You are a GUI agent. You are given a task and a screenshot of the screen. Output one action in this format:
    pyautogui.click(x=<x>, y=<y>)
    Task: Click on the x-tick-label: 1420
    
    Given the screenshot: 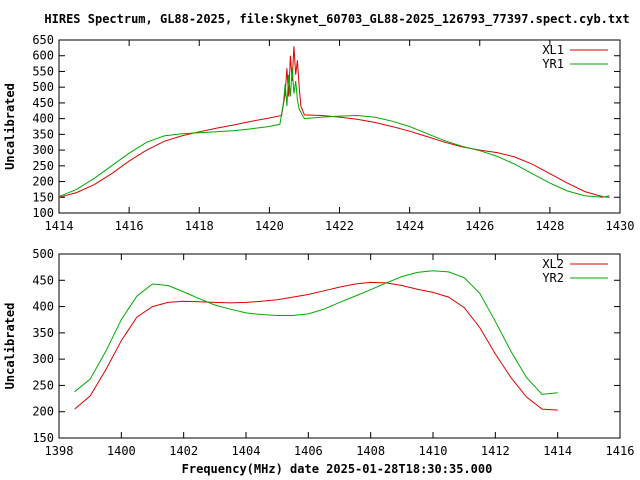 What is the action you would take?
    pyautogui.click(x=269, y=226)
    